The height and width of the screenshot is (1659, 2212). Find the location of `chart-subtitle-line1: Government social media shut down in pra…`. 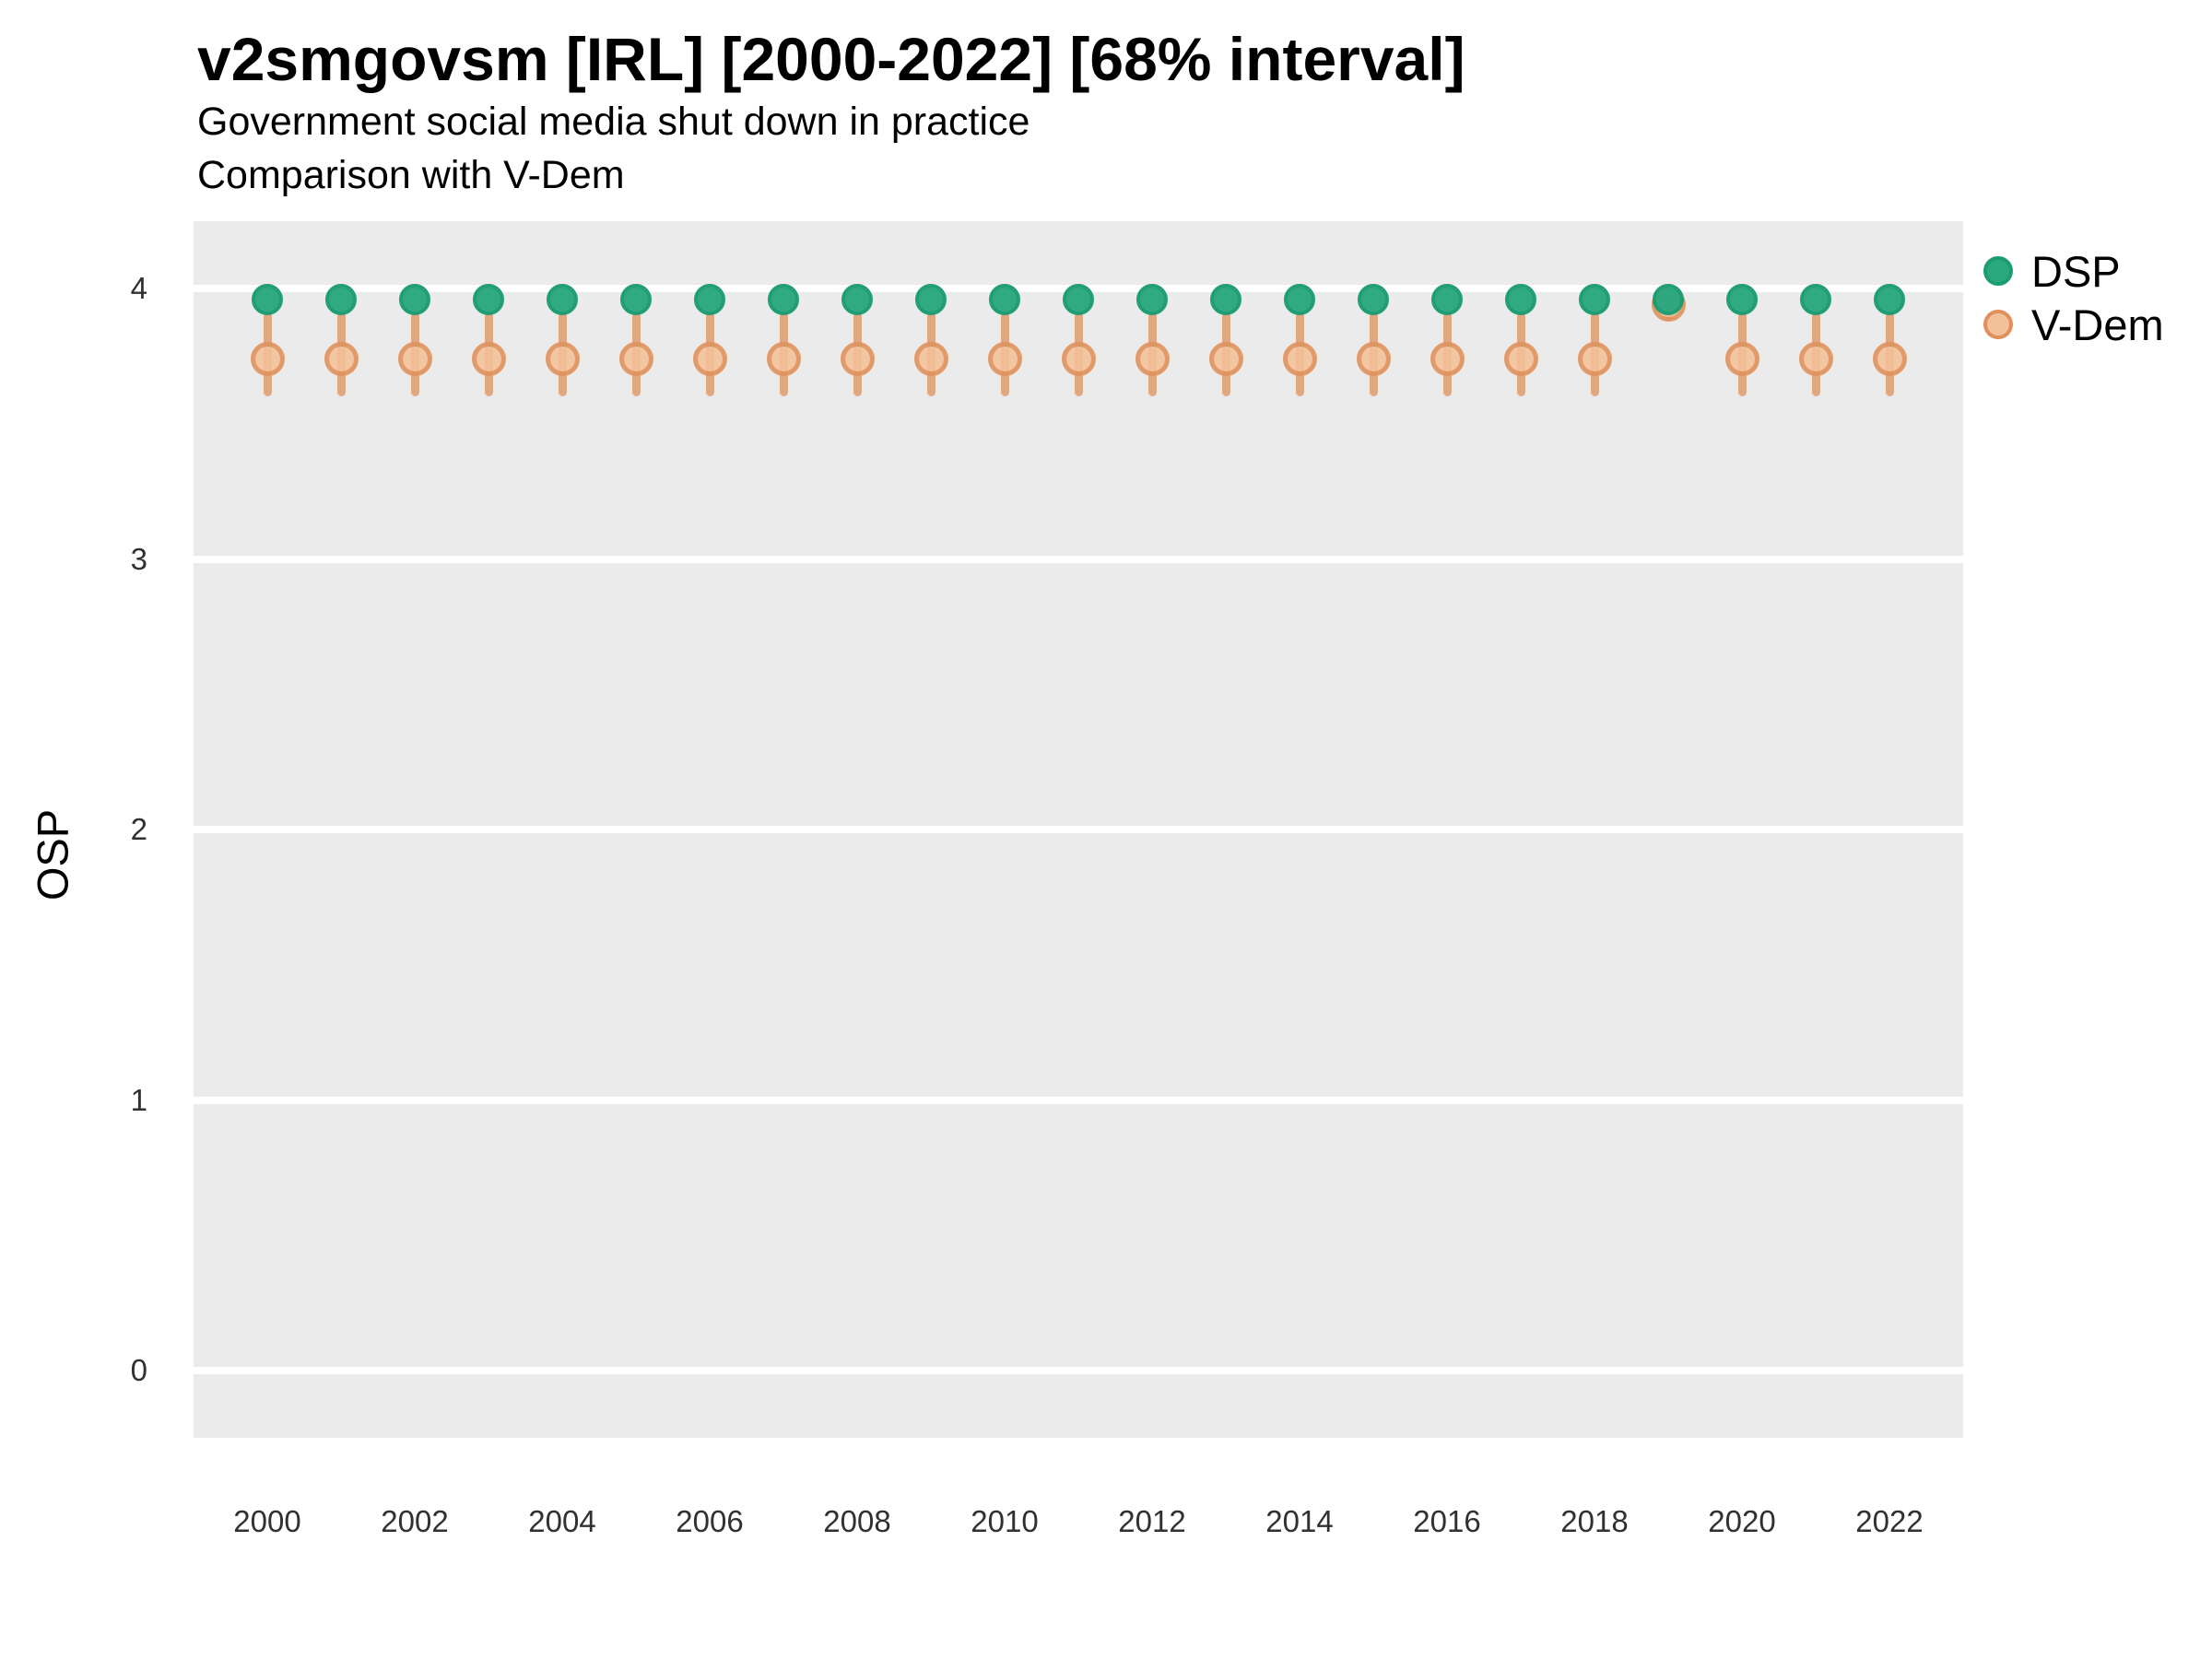

chart-subtitle-line1: Government social media shut down in pra… is located at coordinates (613, 122).